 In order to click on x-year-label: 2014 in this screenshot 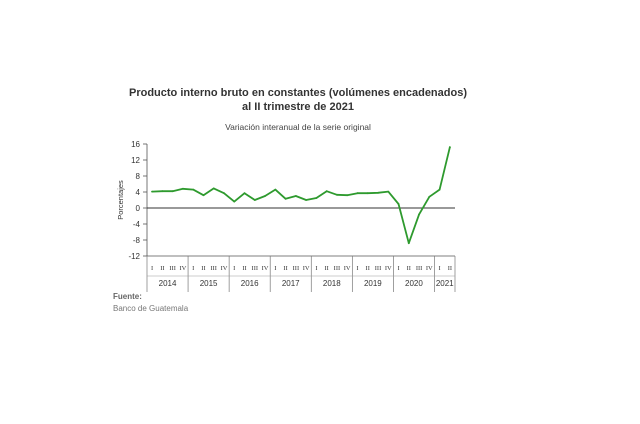, I will do `click(168, 283)`.